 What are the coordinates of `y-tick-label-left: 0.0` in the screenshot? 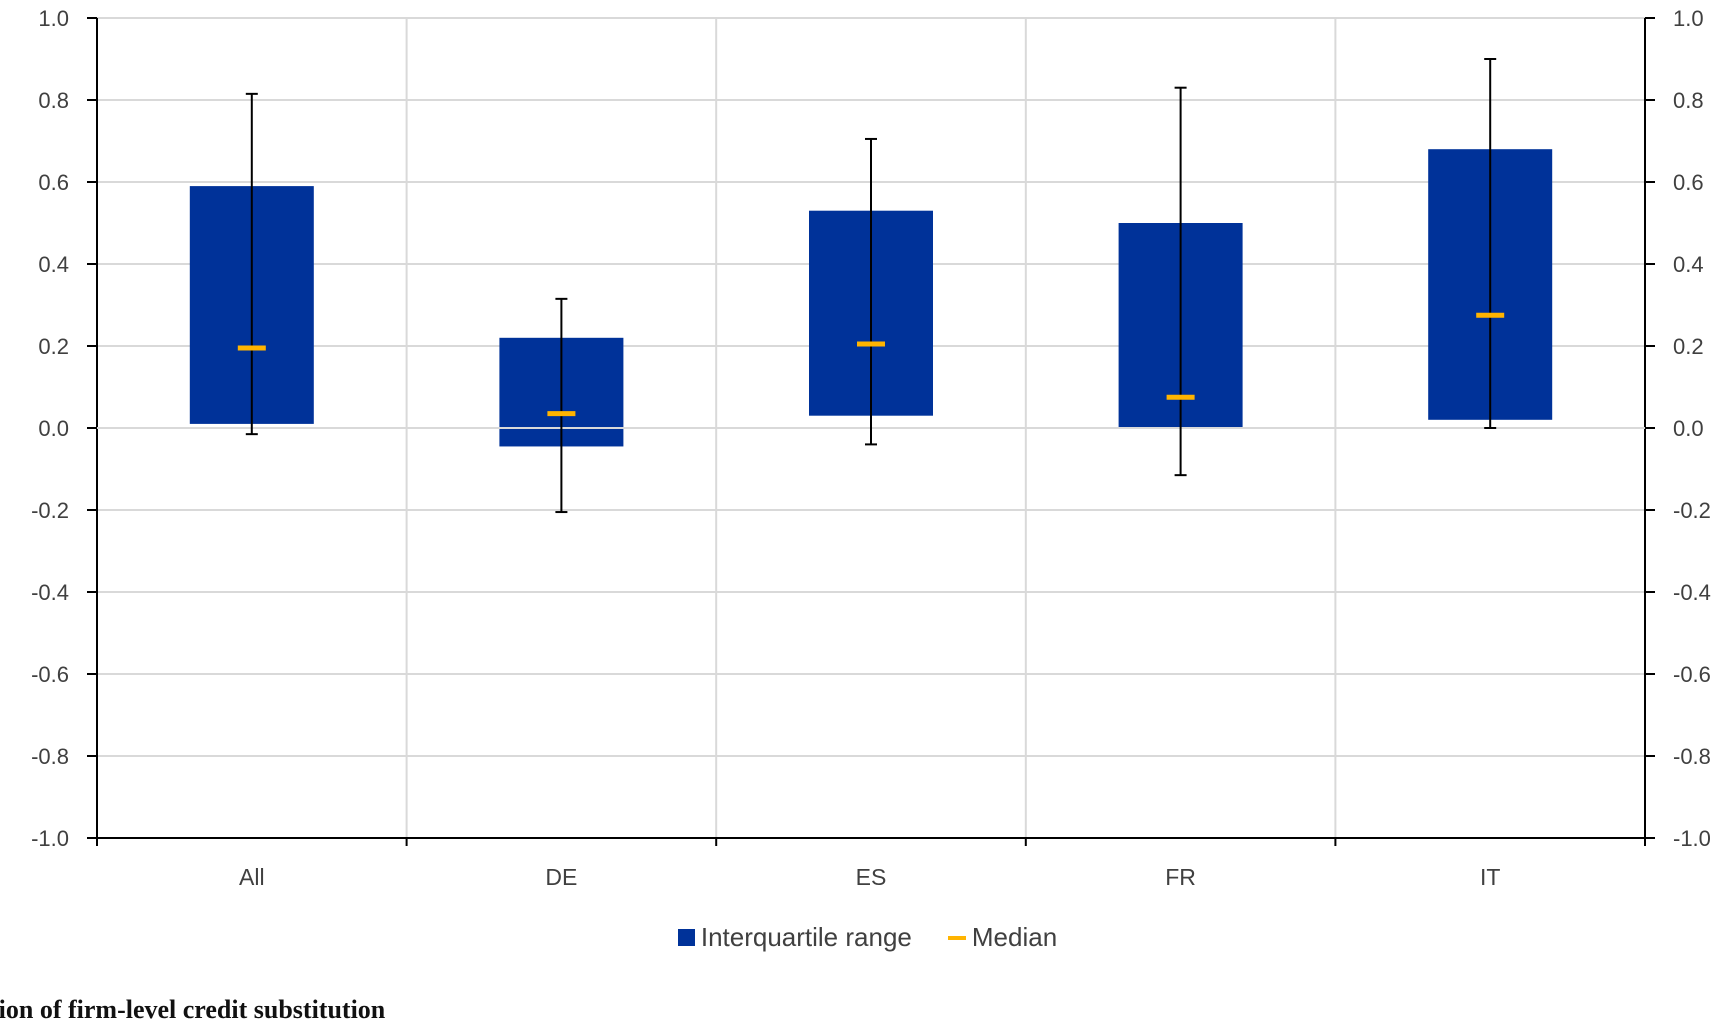 It's located at (53, 428).